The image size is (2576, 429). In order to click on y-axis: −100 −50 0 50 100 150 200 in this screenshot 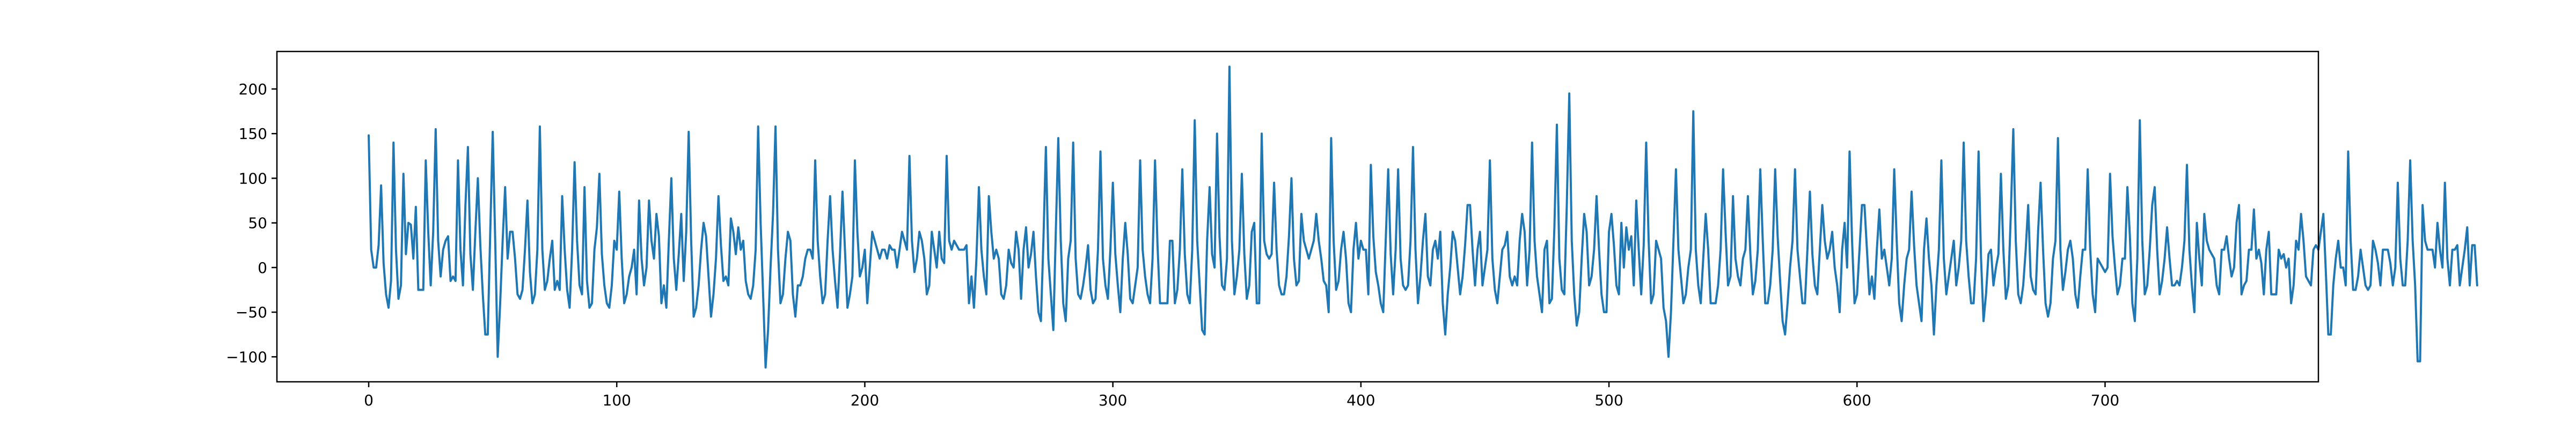, I will do `click(251, 223)`.